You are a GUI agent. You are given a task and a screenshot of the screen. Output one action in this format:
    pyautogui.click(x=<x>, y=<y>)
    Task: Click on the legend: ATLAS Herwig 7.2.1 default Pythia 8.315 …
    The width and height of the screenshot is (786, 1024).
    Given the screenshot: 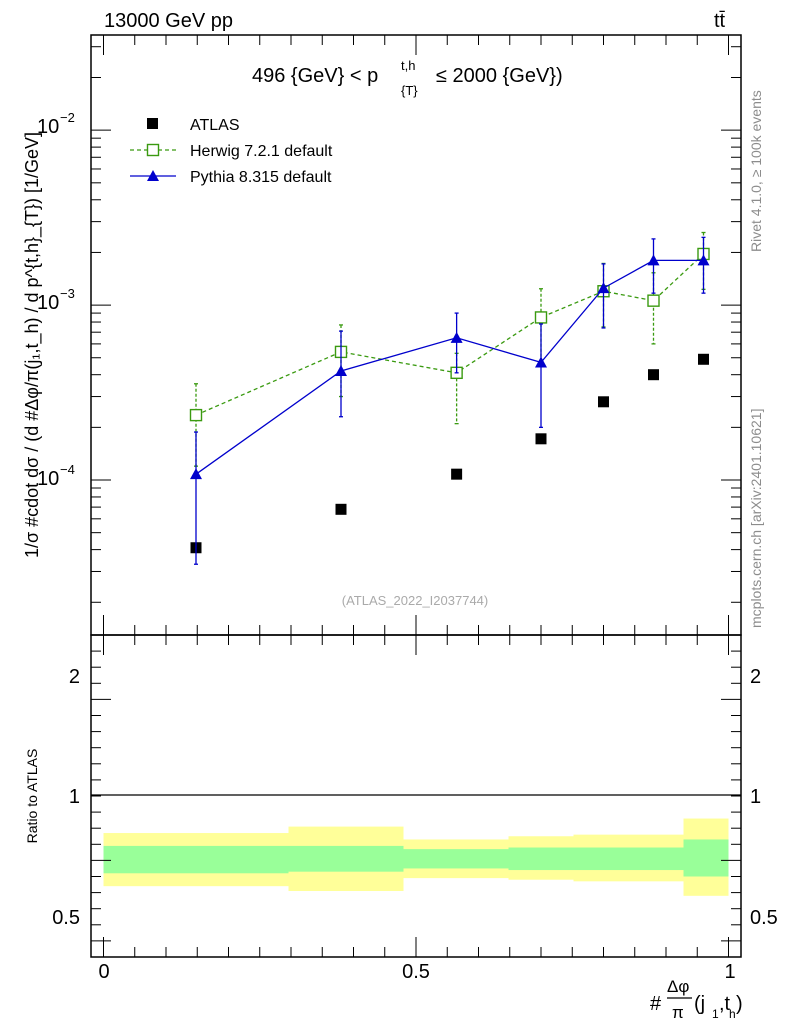 What is the action you would take?
    pyautogui.click(x=231, y=151)
    